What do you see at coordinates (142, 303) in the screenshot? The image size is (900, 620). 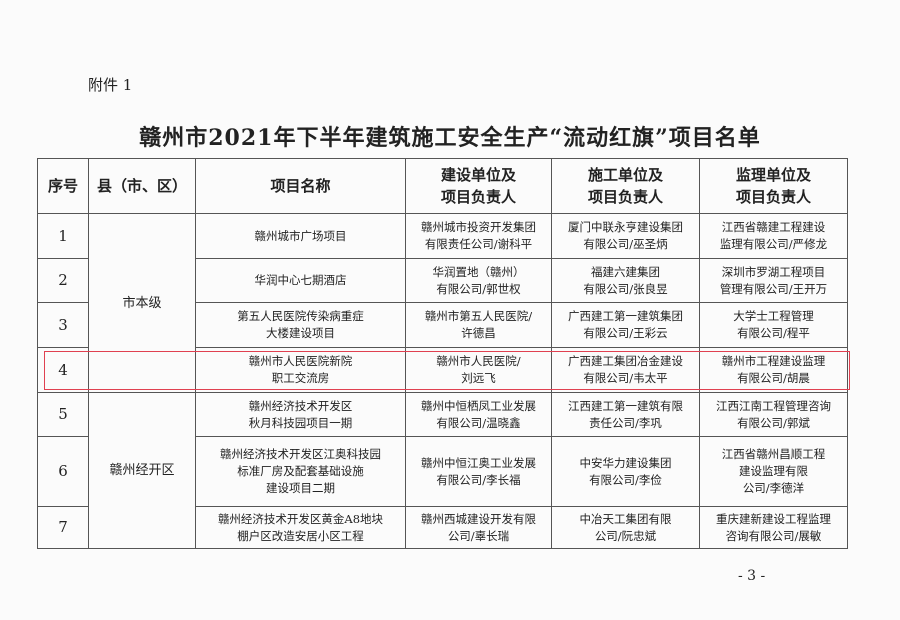 I see `district-cell: 市本级` at bounding box center [142, 303].